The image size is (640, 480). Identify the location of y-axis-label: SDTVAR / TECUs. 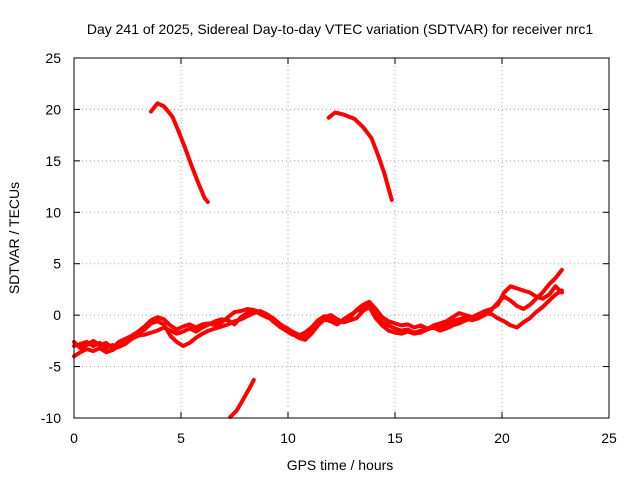
(14, 238).